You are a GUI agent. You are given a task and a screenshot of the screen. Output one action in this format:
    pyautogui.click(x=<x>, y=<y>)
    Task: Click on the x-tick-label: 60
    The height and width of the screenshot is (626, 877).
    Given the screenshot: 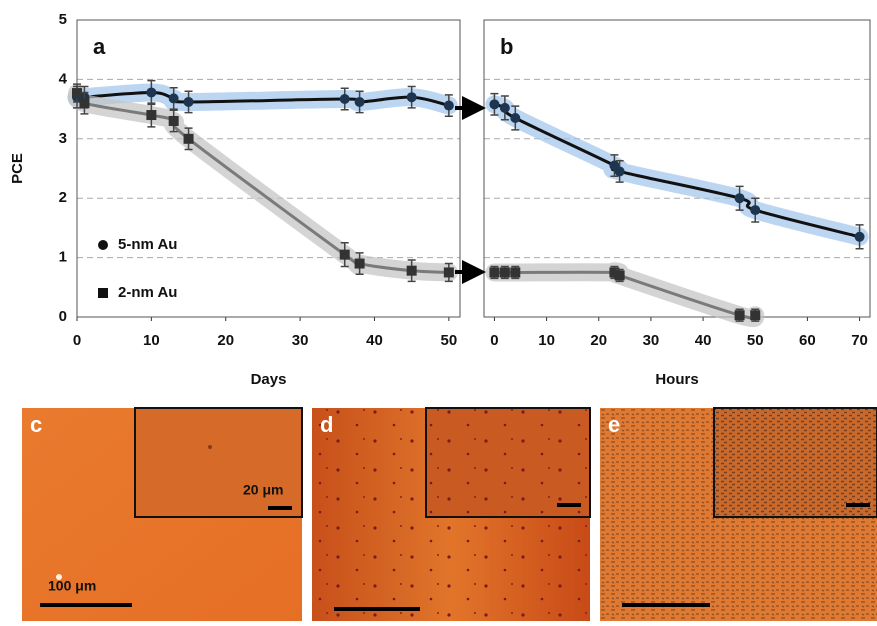 What is the action you would take?
    pyautogui.click(x=807, y=340)
    